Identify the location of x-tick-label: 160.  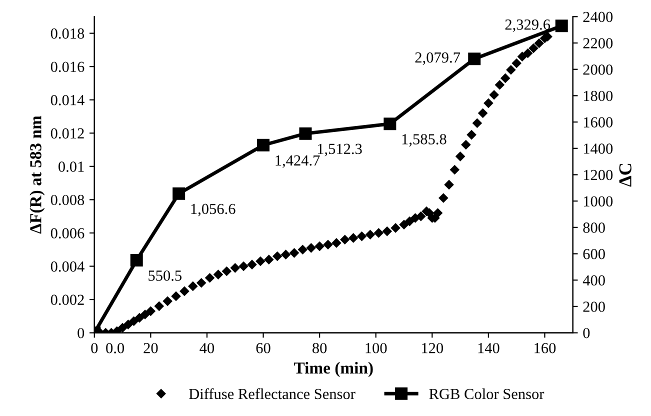
(545, 348).